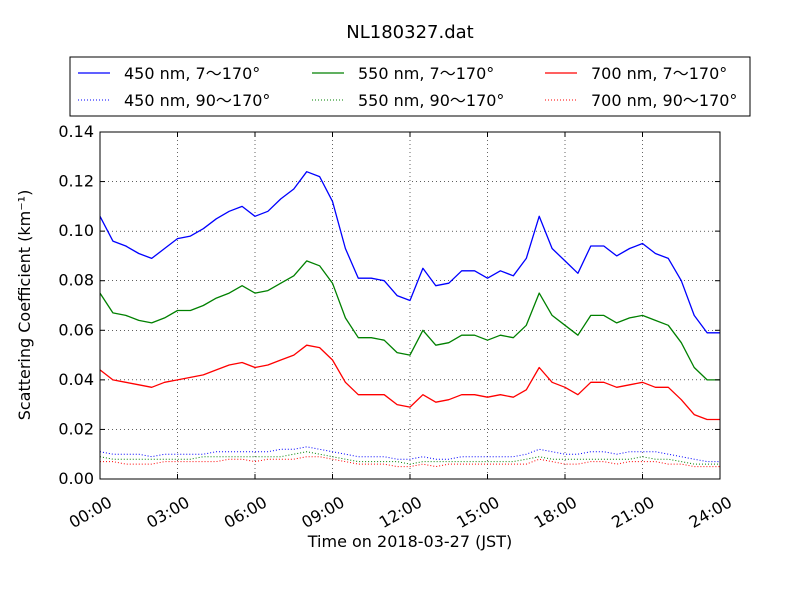 The width and height of the screenshot is (800, 600). I want to click on legend-label-2: 550 nm, 7～170°, so click(426, 73).